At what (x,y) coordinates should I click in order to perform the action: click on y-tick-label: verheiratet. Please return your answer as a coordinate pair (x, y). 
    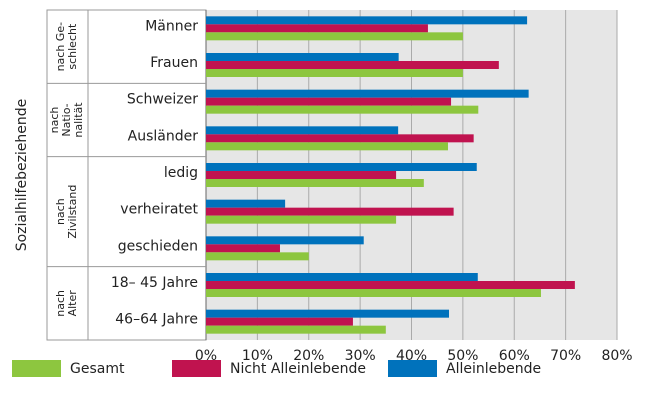
    Looking at the image, I should click on (159, 210).